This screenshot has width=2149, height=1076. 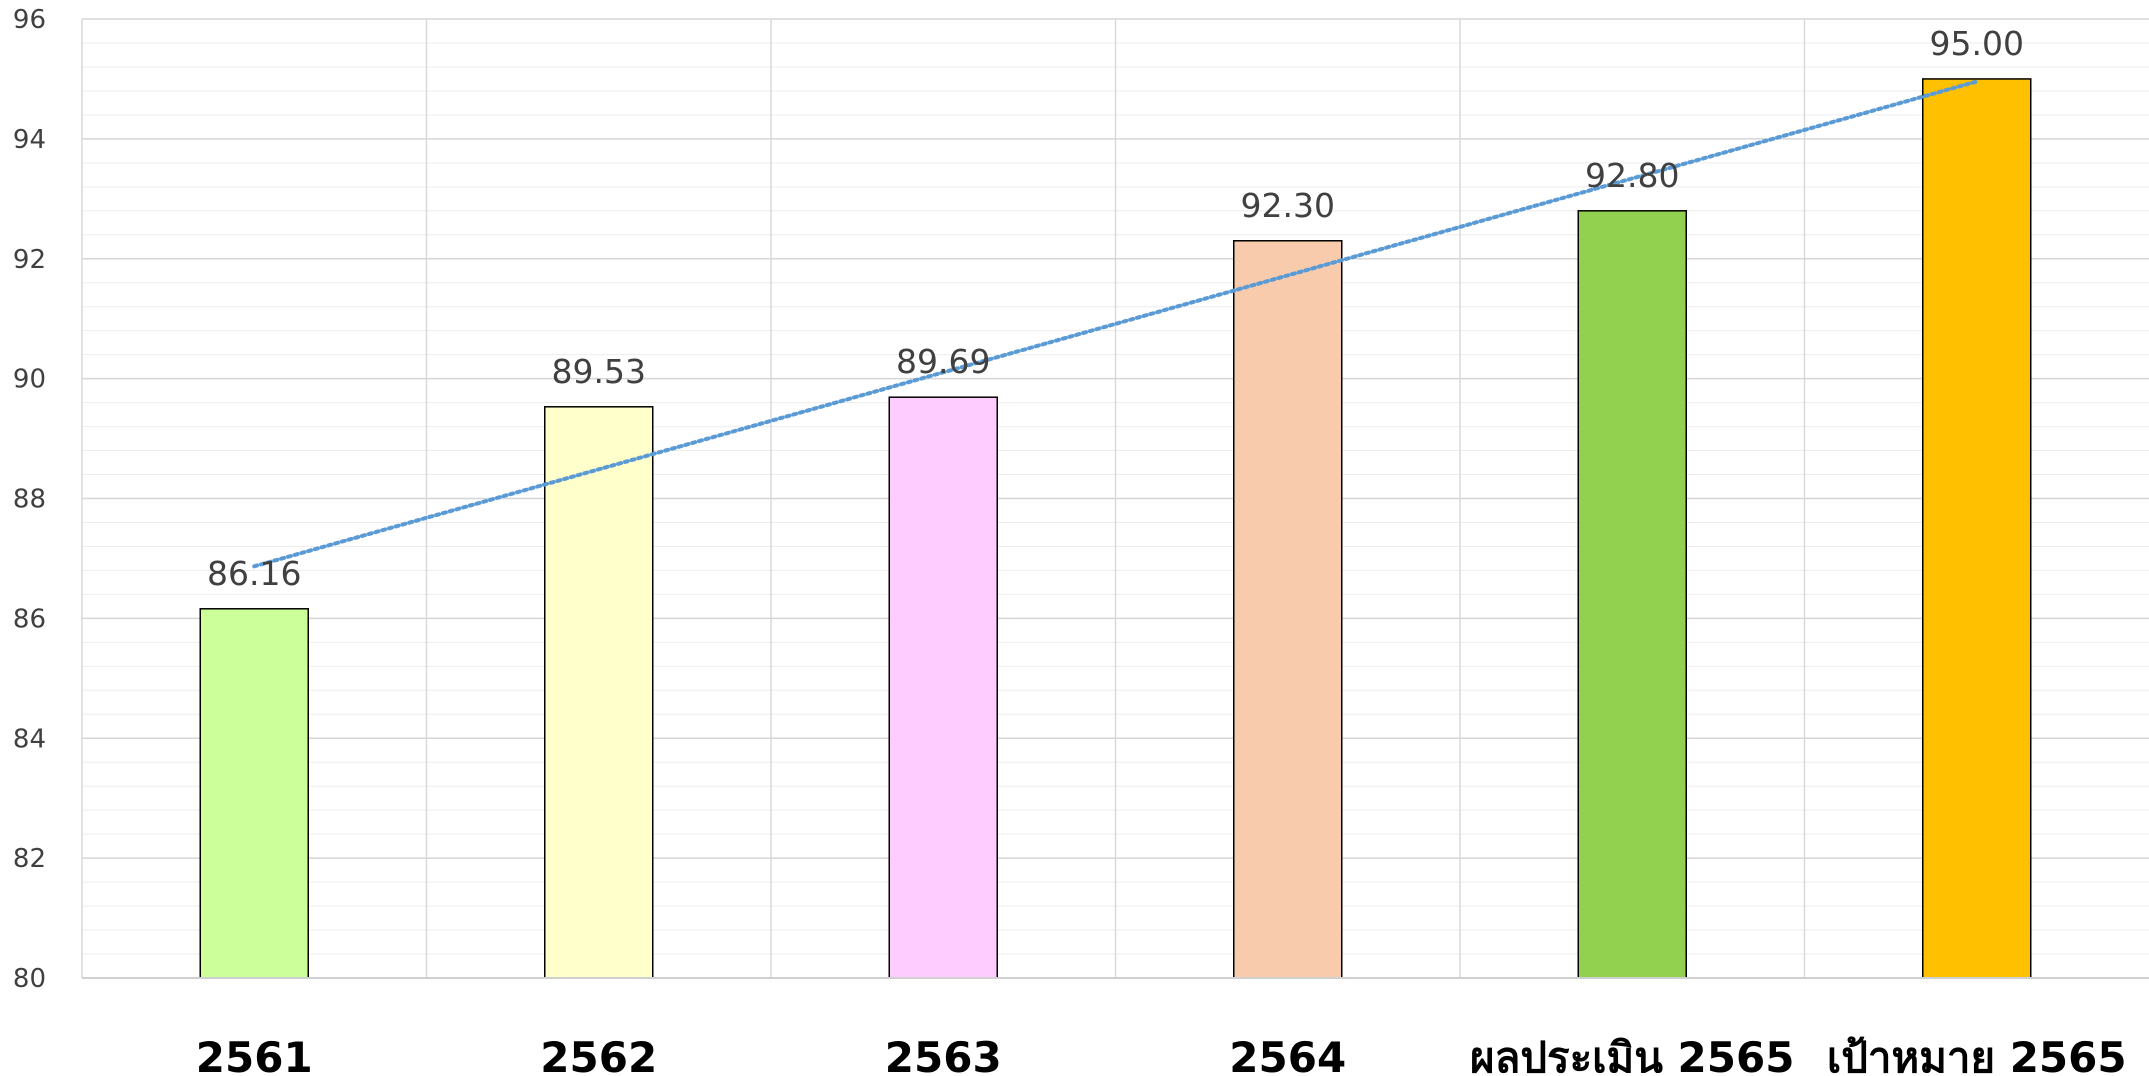 I want to click on data-label-2: 89.53, so click(x=599, y=371).